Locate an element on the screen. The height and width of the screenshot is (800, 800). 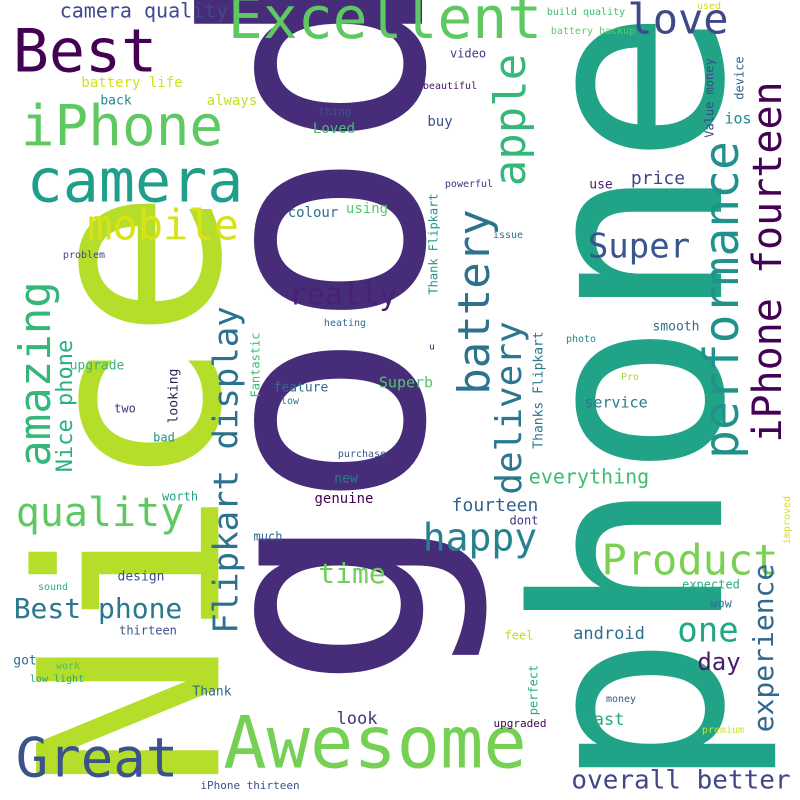
word-love: love is located at coordinates (677, 22).